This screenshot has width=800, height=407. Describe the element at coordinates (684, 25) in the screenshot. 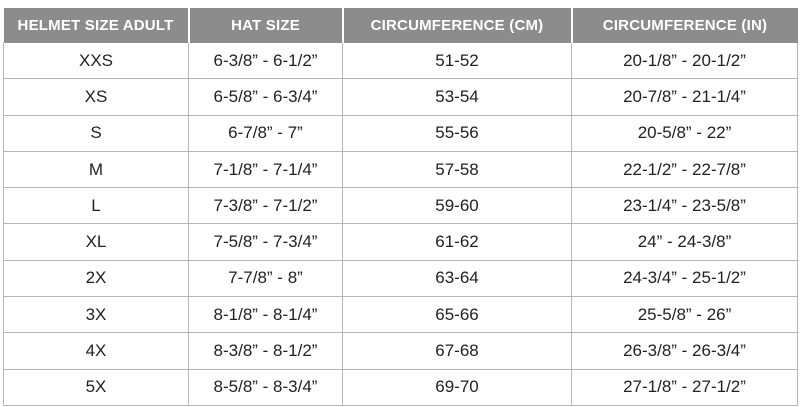

I see `header-cell: CIRCUMFERENCE (IN)` at that location.